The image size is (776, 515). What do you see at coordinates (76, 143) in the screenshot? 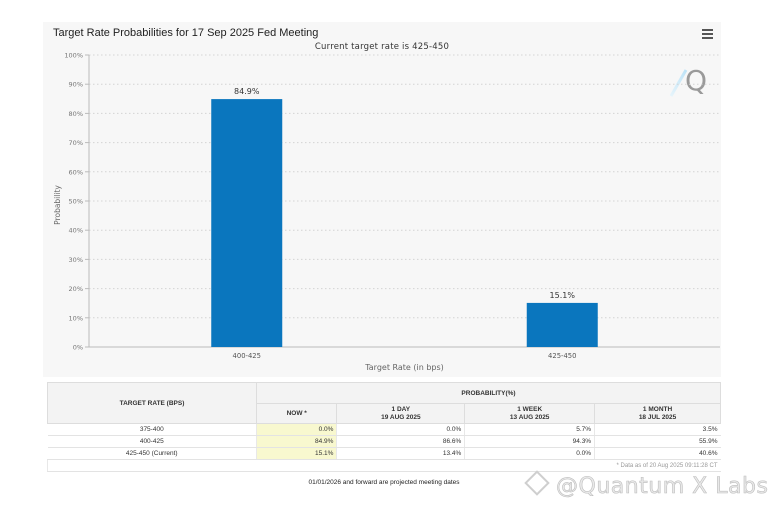
I see `y-tick-label: 70%` at bounding box center [76, 143].